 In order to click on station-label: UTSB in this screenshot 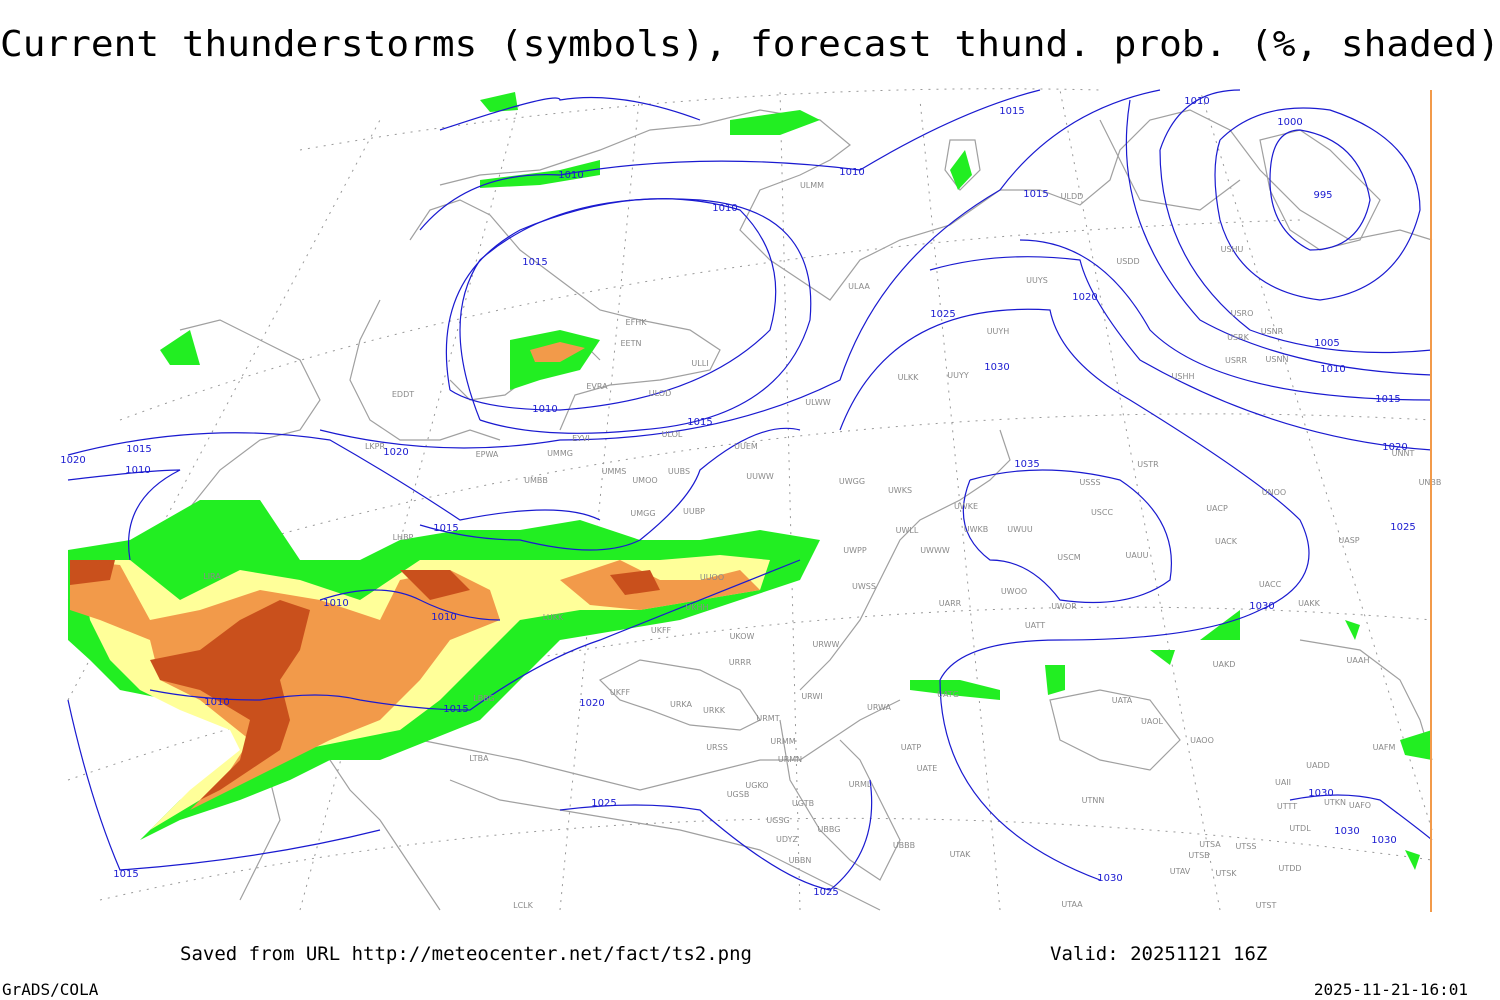, I will do `click(1198, 855)`.